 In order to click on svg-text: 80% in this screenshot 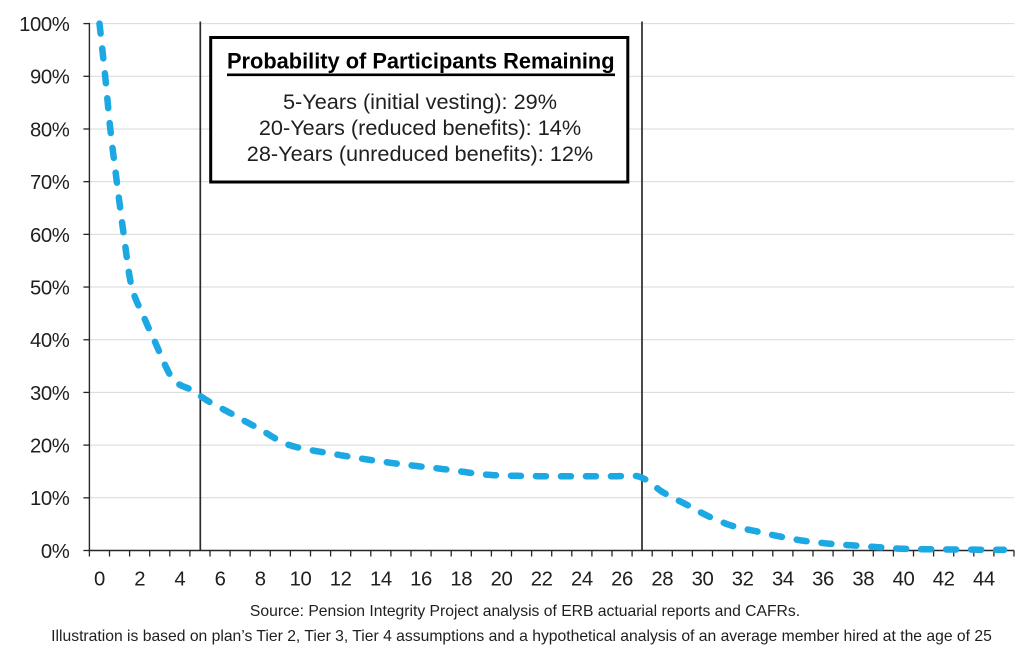, I will do `click(50, 130)`.